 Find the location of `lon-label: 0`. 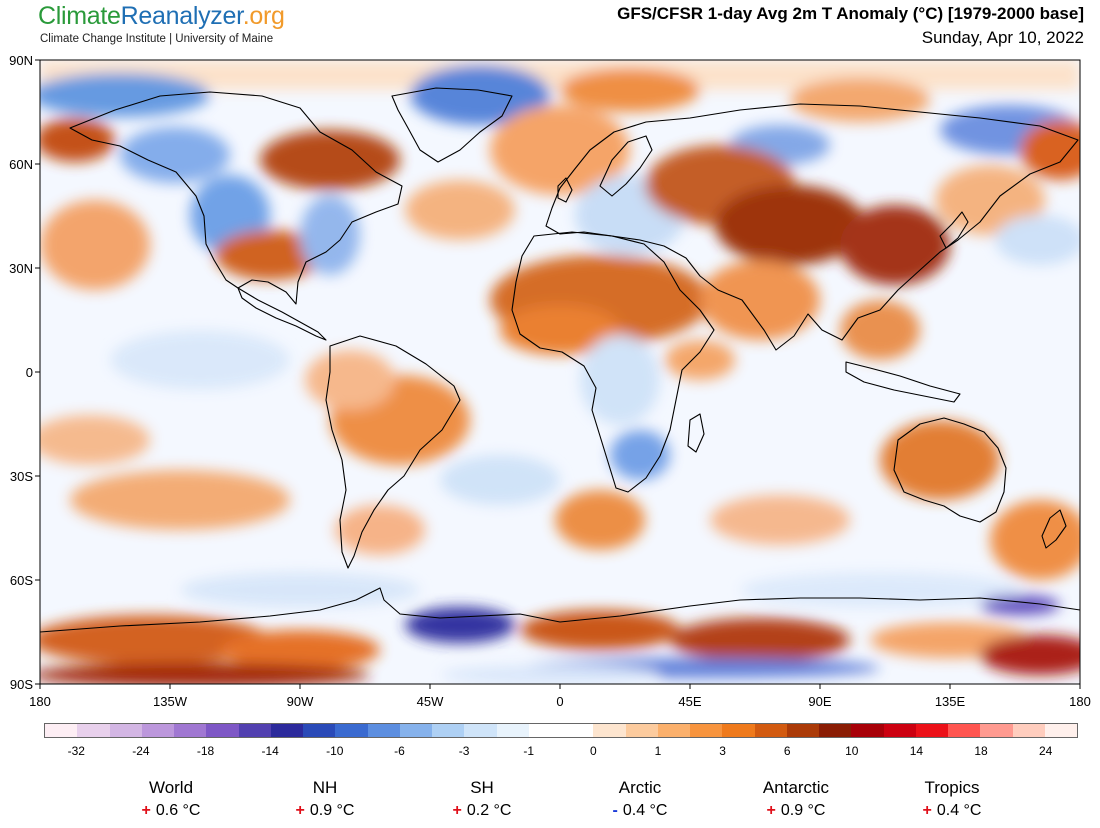

lon-label: 0 is located at coordinates (559, 701).